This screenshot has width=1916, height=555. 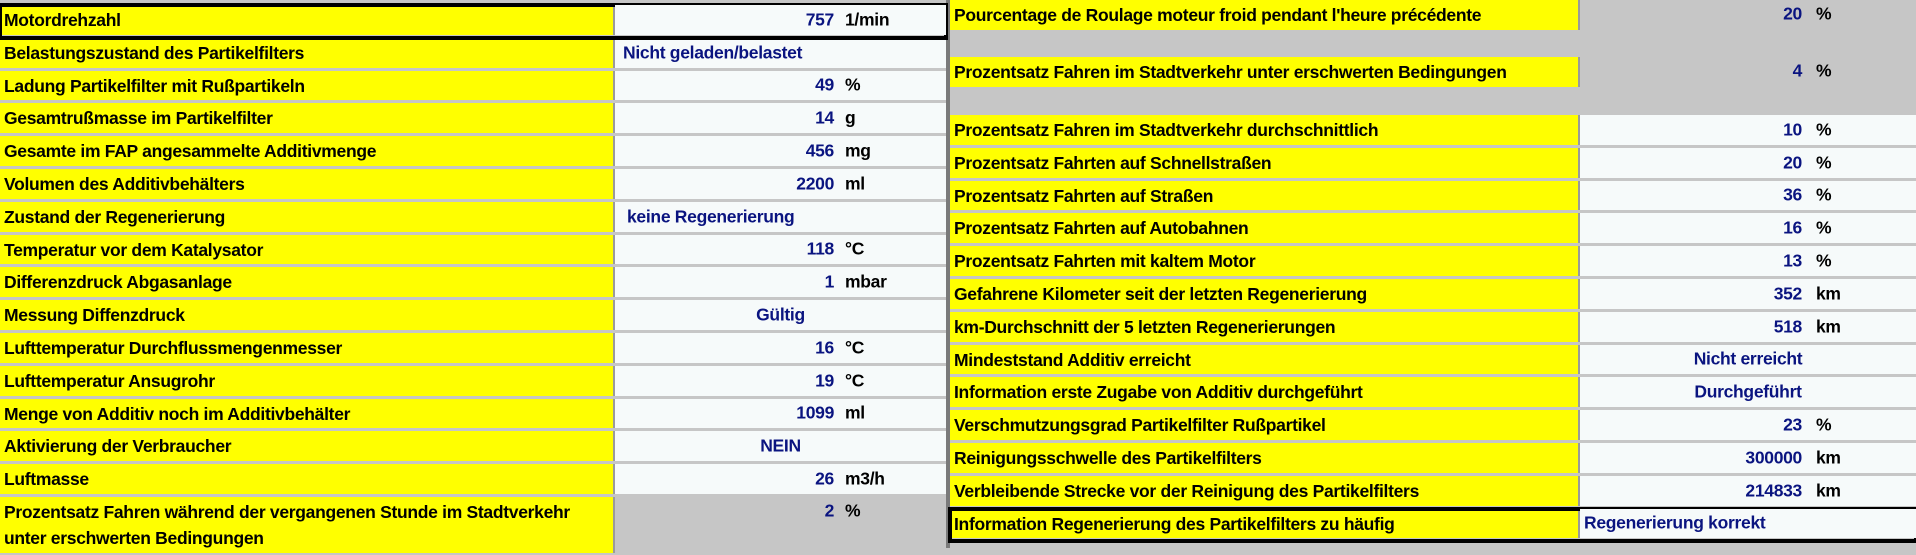 I want to click on parameter-value-cell: 2200 ml, so click(x=780, y=184).